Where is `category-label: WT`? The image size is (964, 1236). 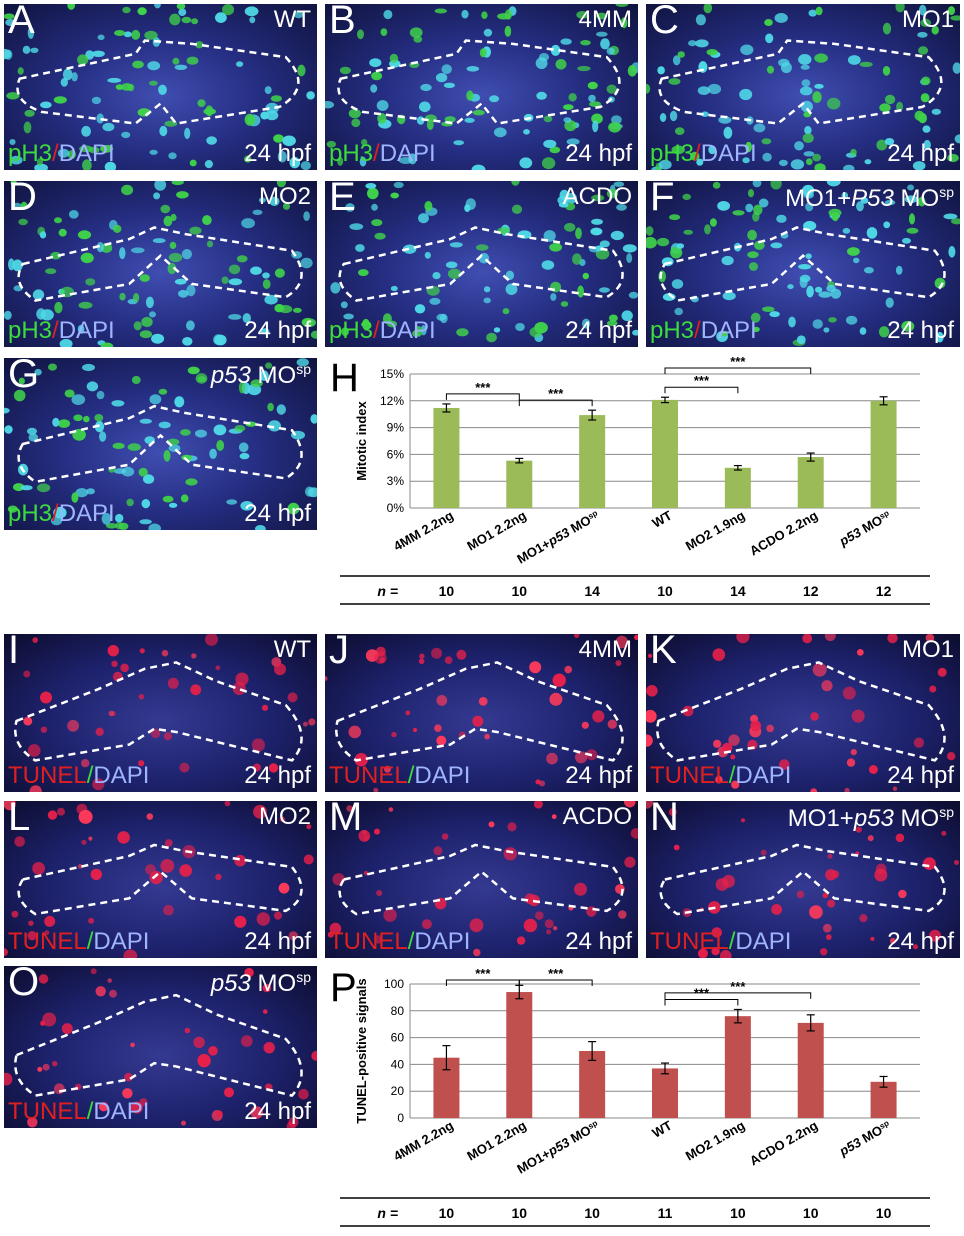
category-label: WT is located at coordinates (661, 1129).